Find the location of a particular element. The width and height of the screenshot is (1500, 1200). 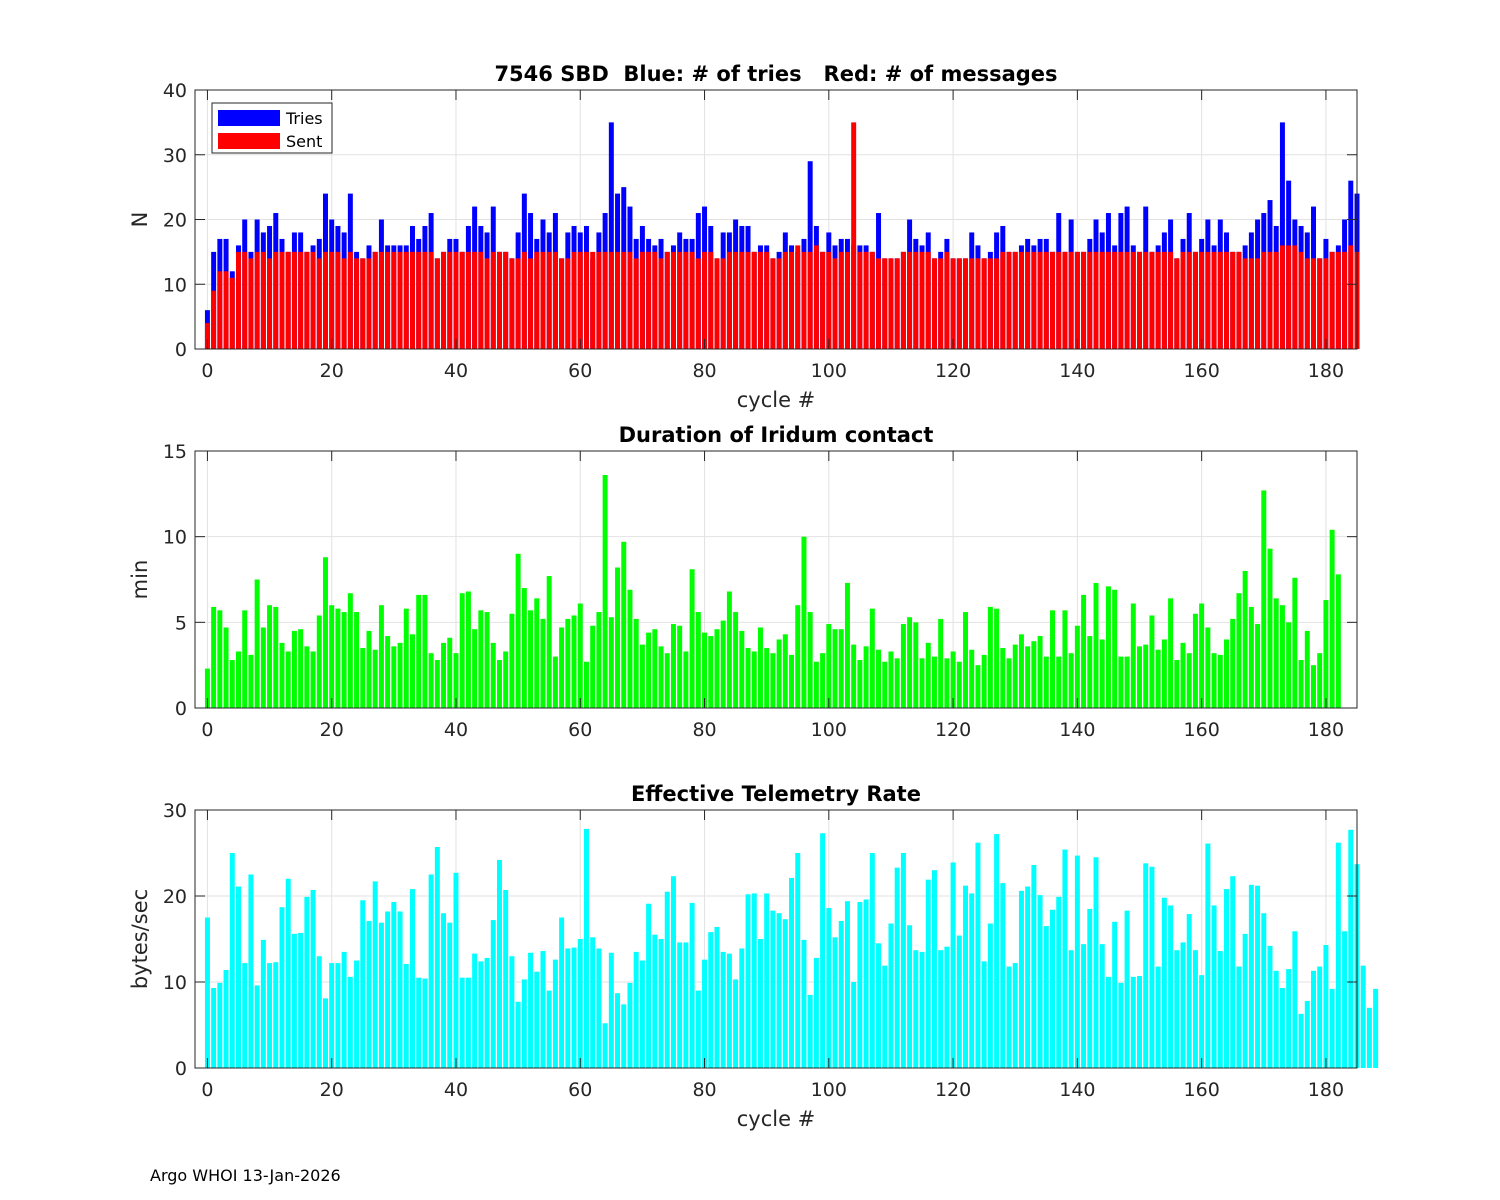

x-axis-label: cycle # is located at coordinates (776, 1119).